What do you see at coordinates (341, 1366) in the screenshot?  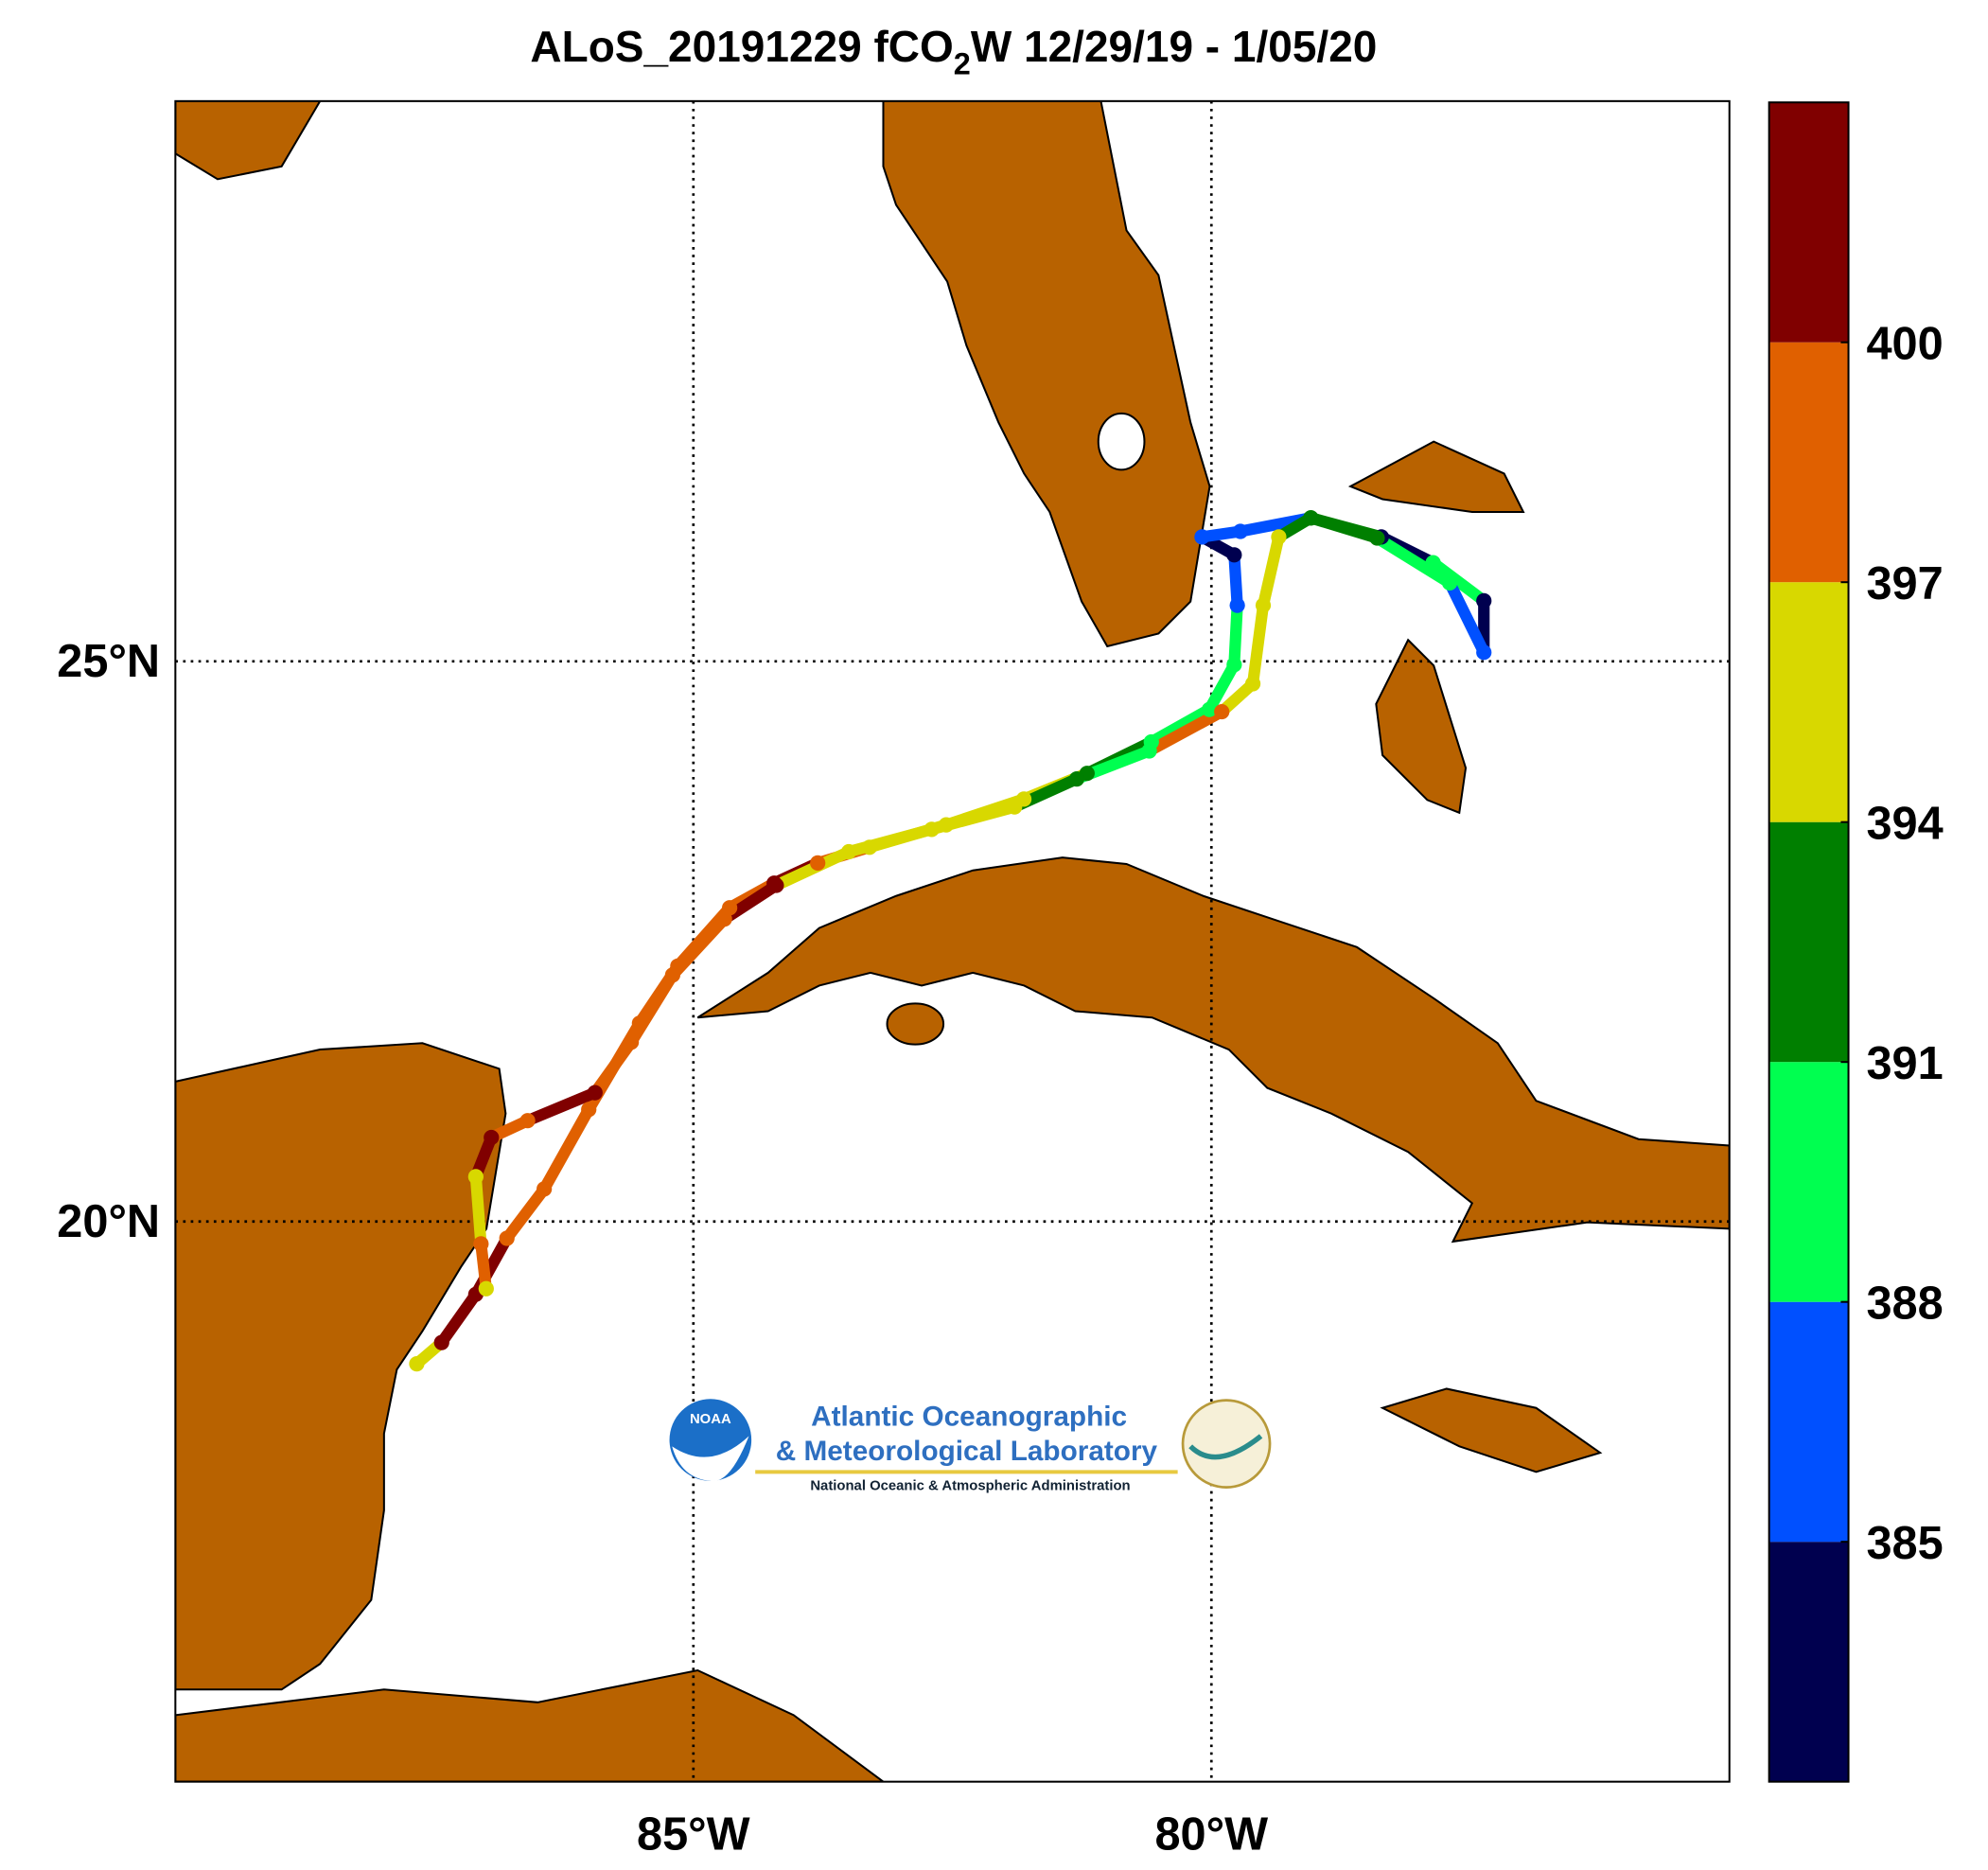 I see `yucatan` at bounding box center [341, 1366].